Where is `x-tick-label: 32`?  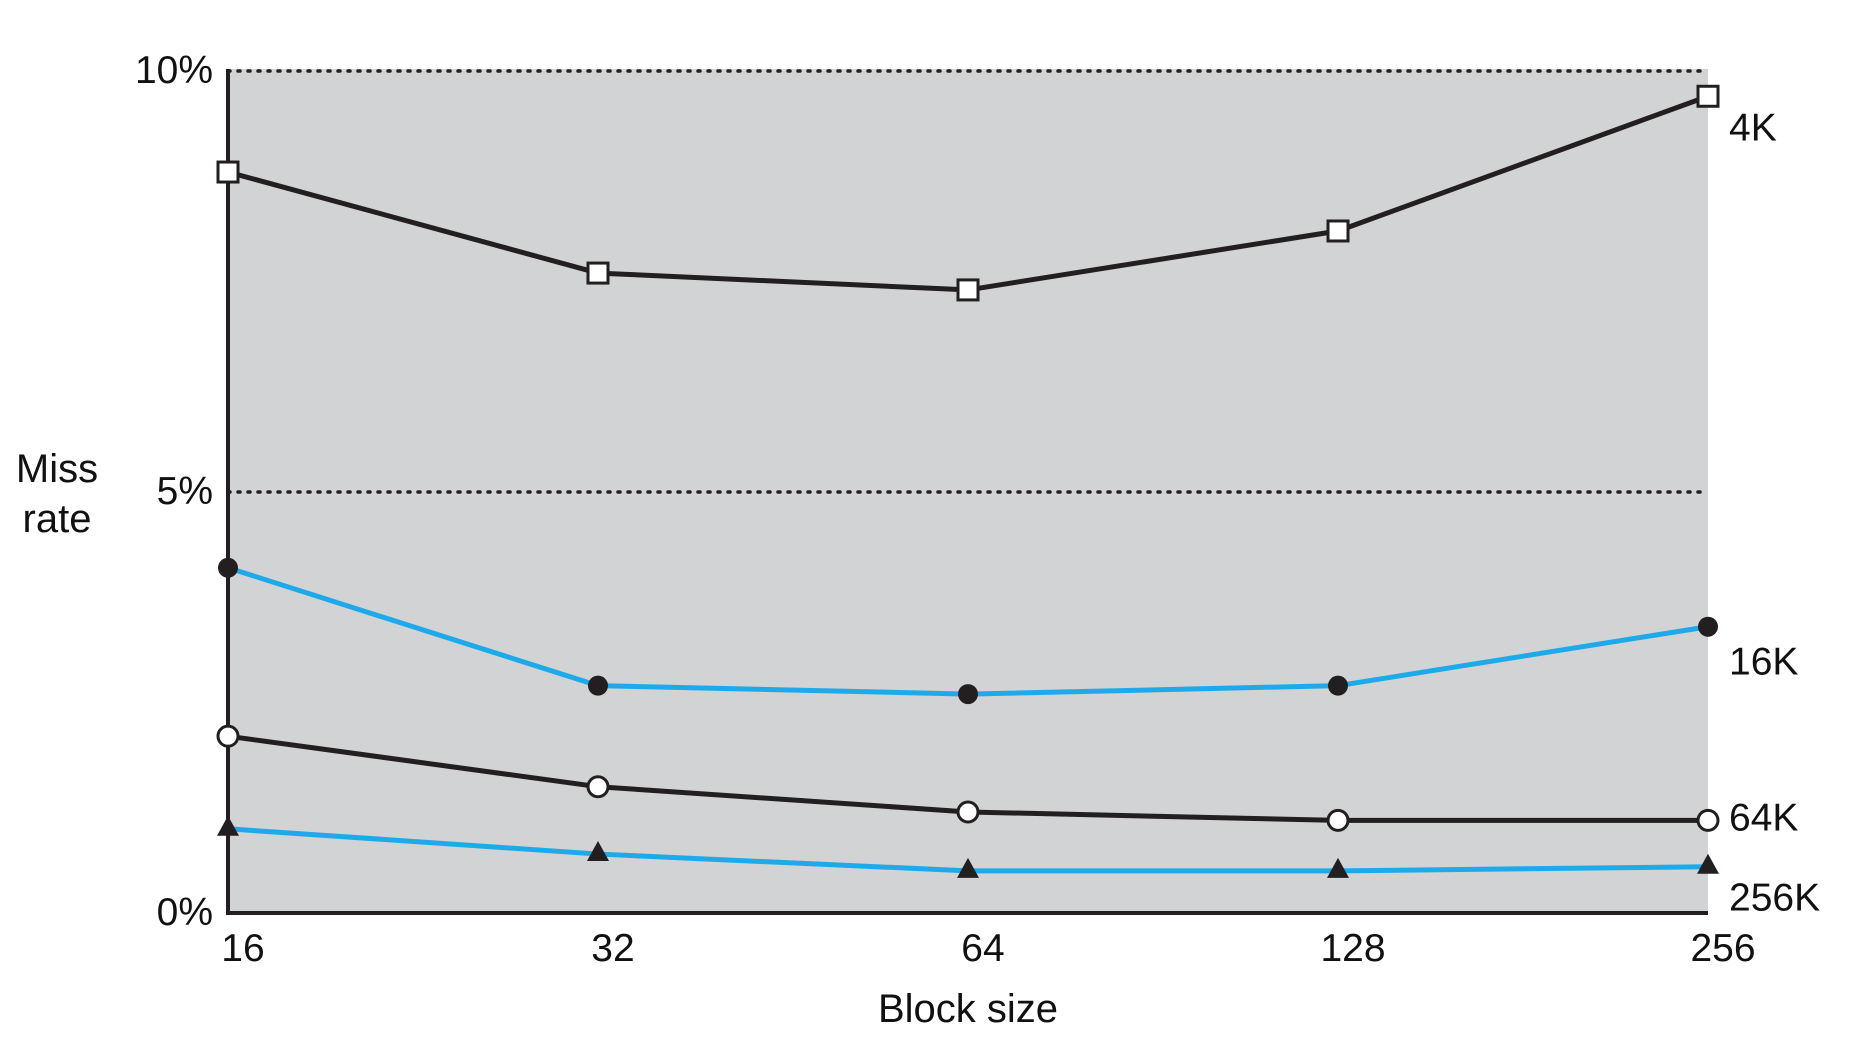 x-tick-label: 32 is located at coordinates (612, 948).